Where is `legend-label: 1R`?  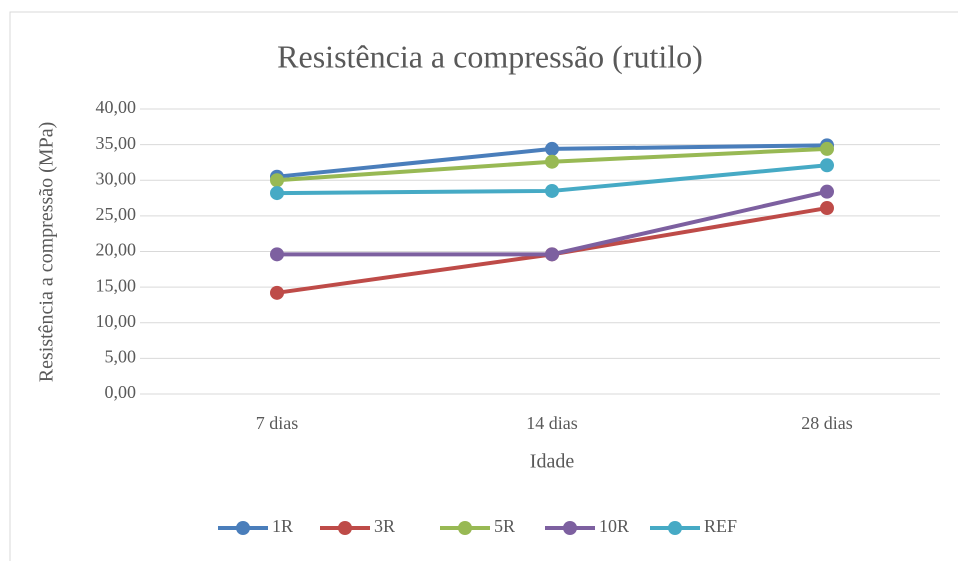
legend-label: 1R is located at coordinates (282, 526).